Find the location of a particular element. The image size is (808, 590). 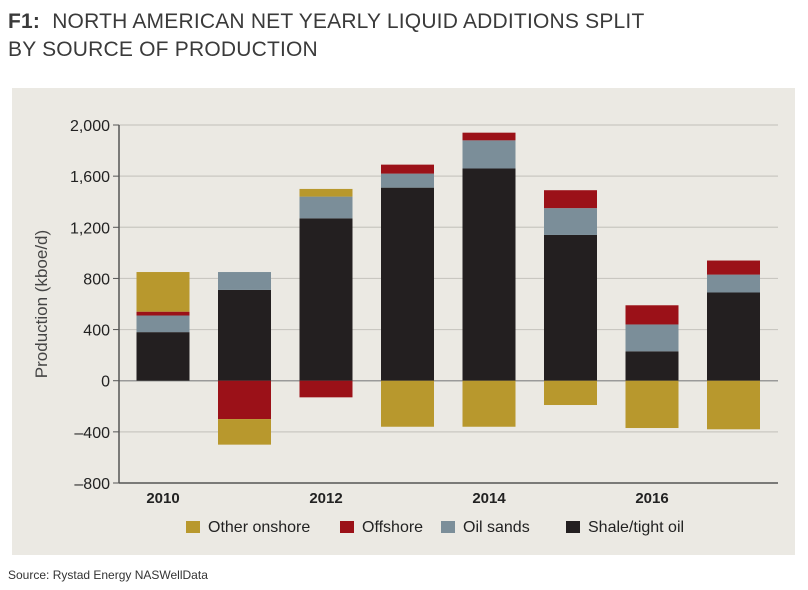

bar-offshore-2010 is located at coordinates (163, 313).